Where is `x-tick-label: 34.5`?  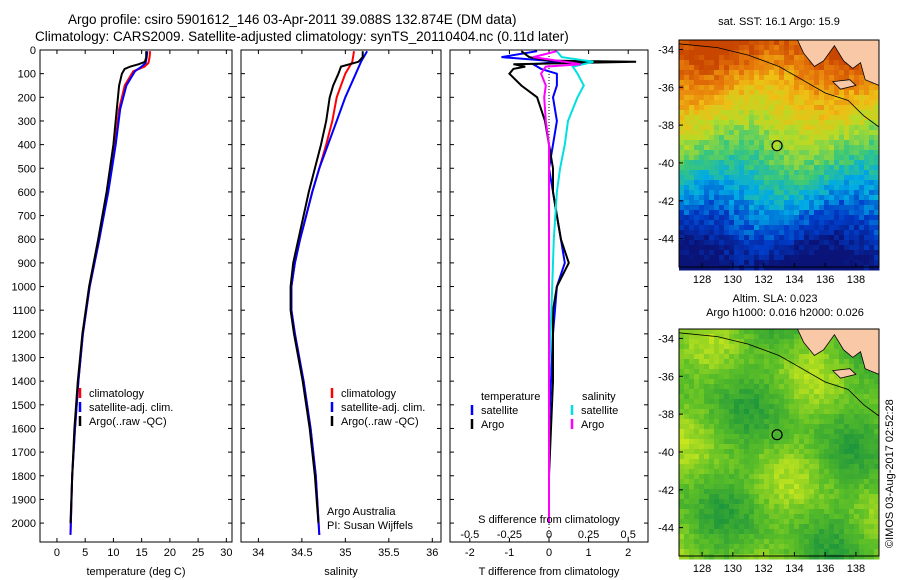
x-tick-label: 34.5 is located at coordinates (301, 553).